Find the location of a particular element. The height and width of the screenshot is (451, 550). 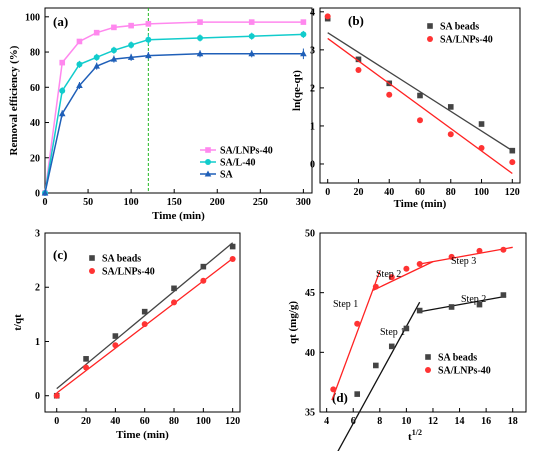

x-tick-label: 40 is located at coordinates (115, 421).